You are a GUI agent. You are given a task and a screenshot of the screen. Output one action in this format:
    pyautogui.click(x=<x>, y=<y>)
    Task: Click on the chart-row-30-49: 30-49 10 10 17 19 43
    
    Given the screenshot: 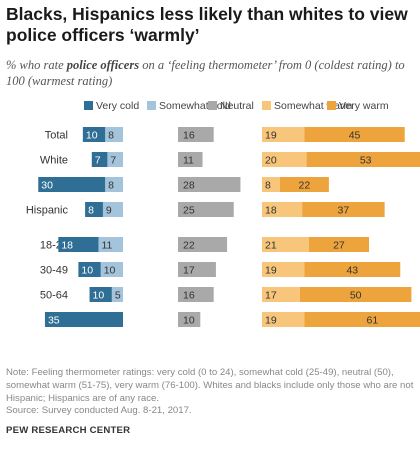 What is the action you would take?
    pyautogui.click(x=220, y=269)
    